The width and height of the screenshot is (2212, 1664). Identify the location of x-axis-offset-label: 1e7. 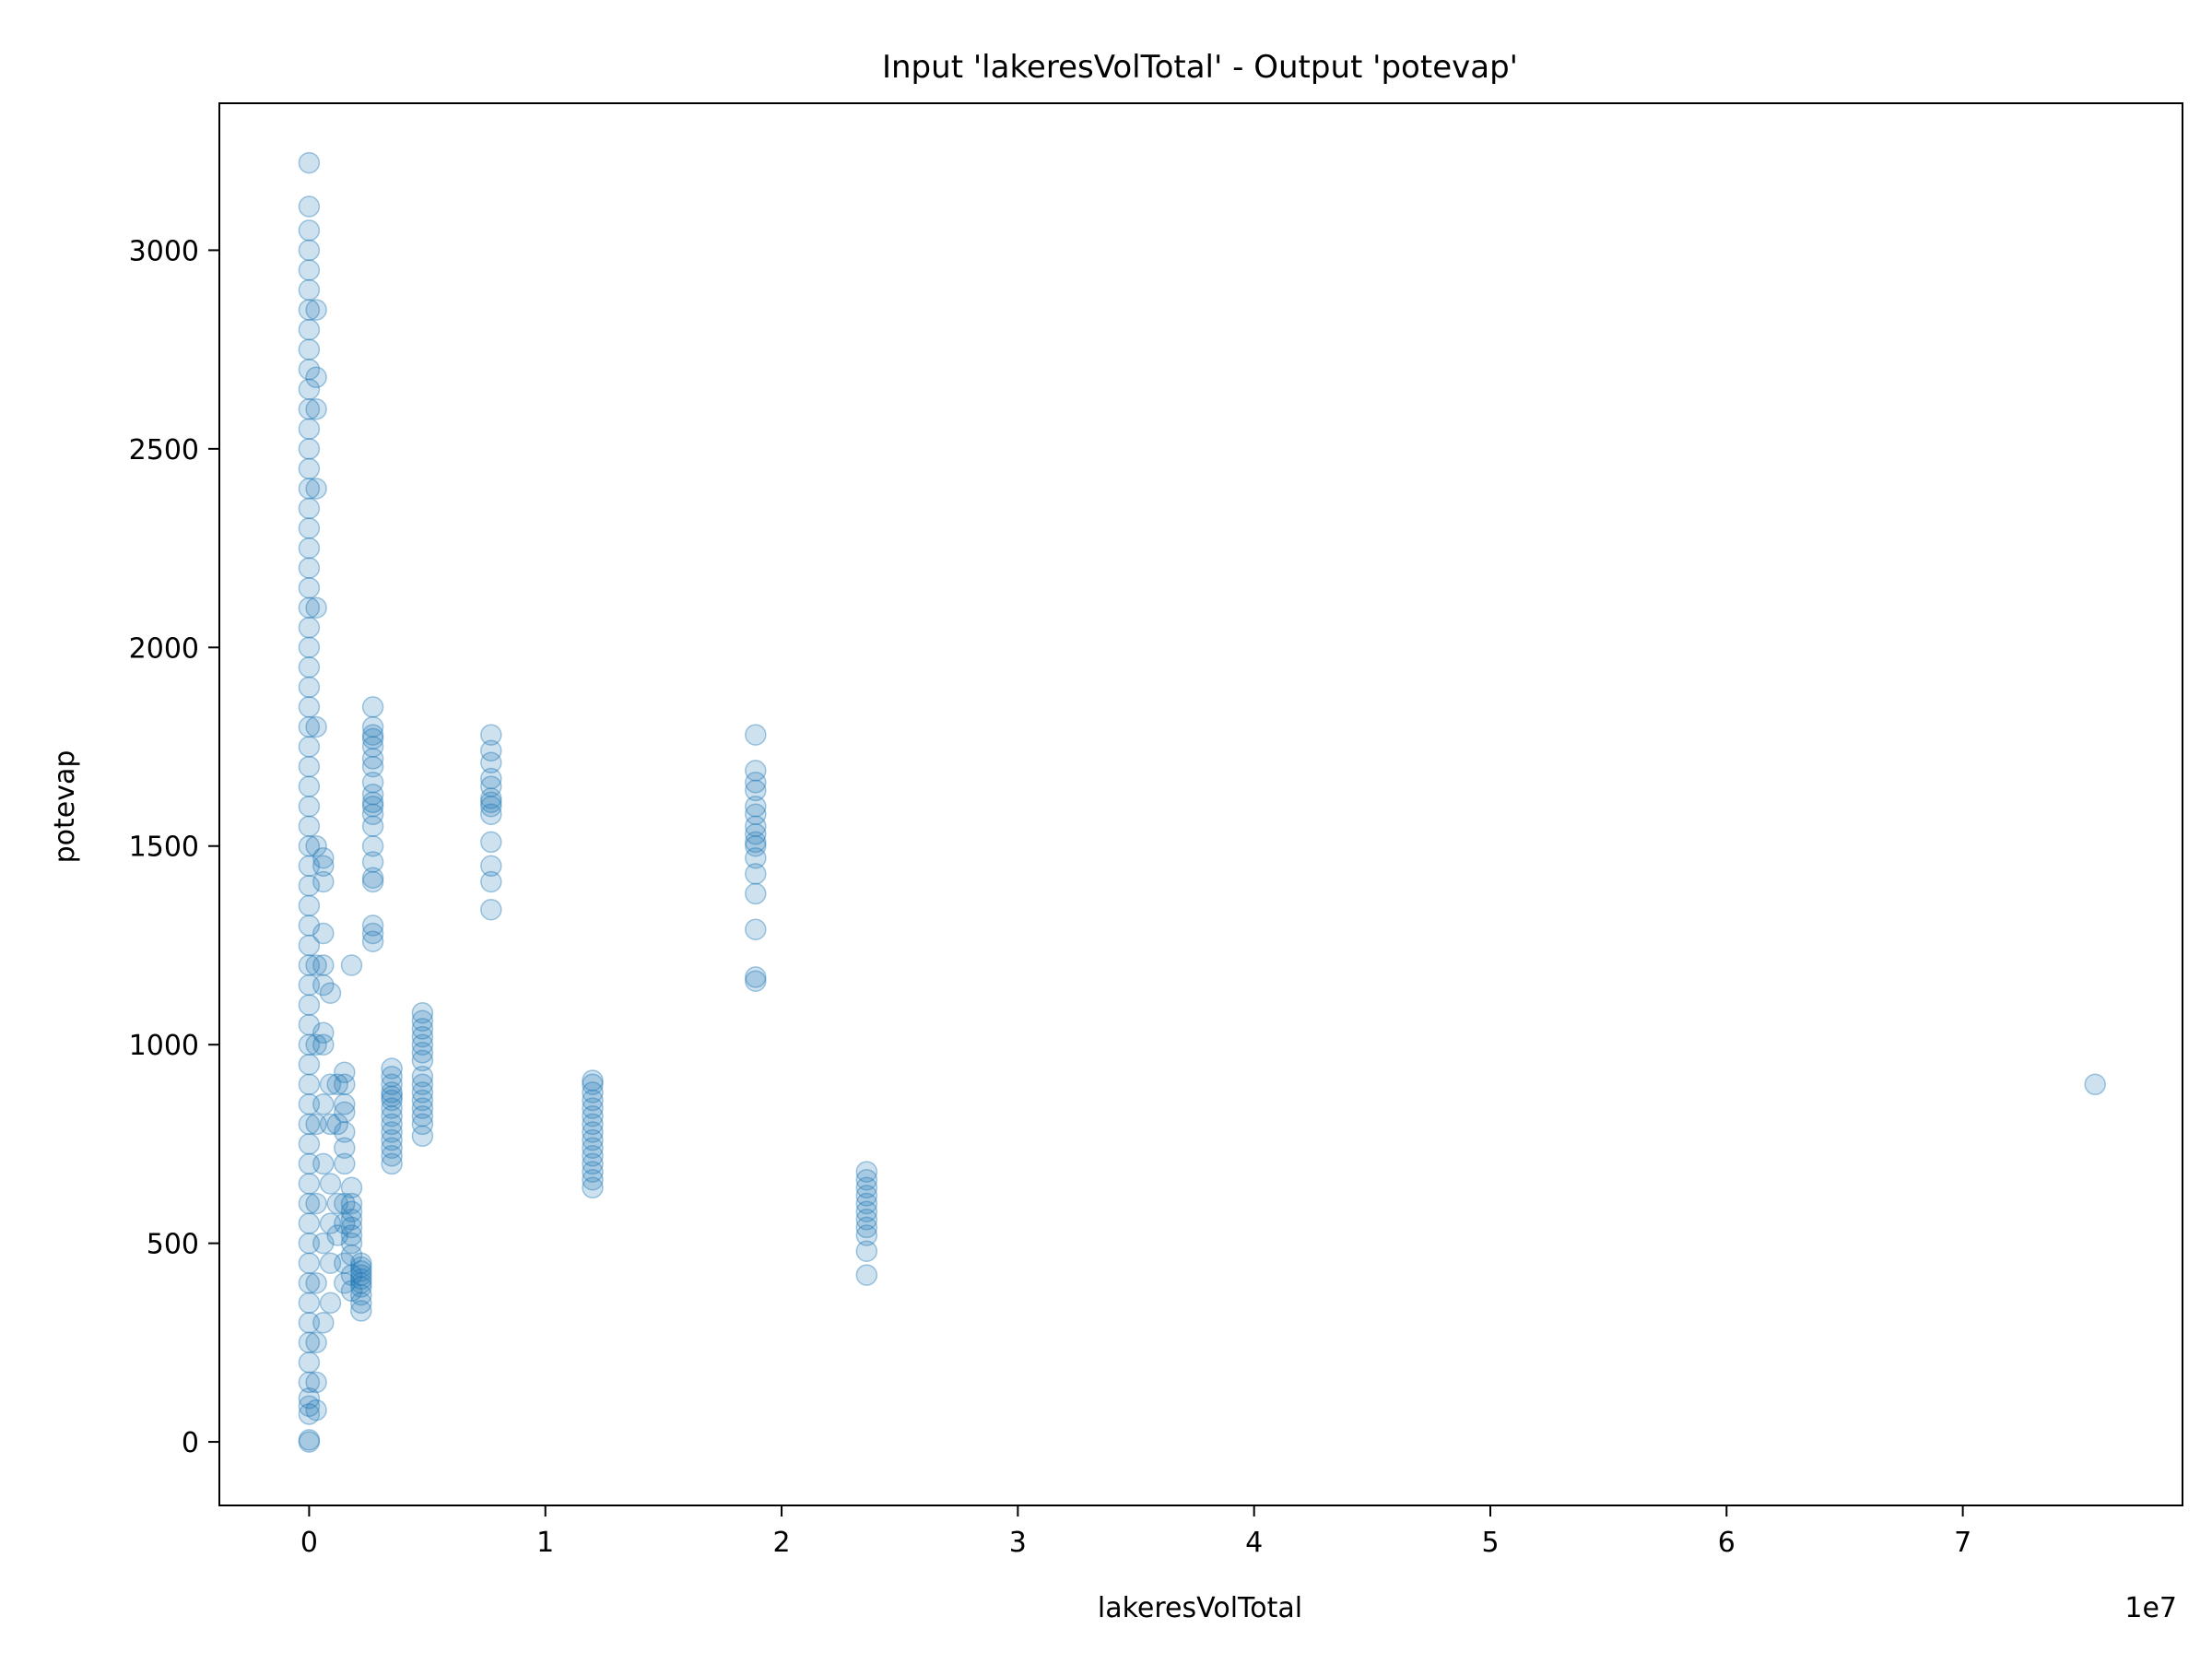
(2150, 1608).